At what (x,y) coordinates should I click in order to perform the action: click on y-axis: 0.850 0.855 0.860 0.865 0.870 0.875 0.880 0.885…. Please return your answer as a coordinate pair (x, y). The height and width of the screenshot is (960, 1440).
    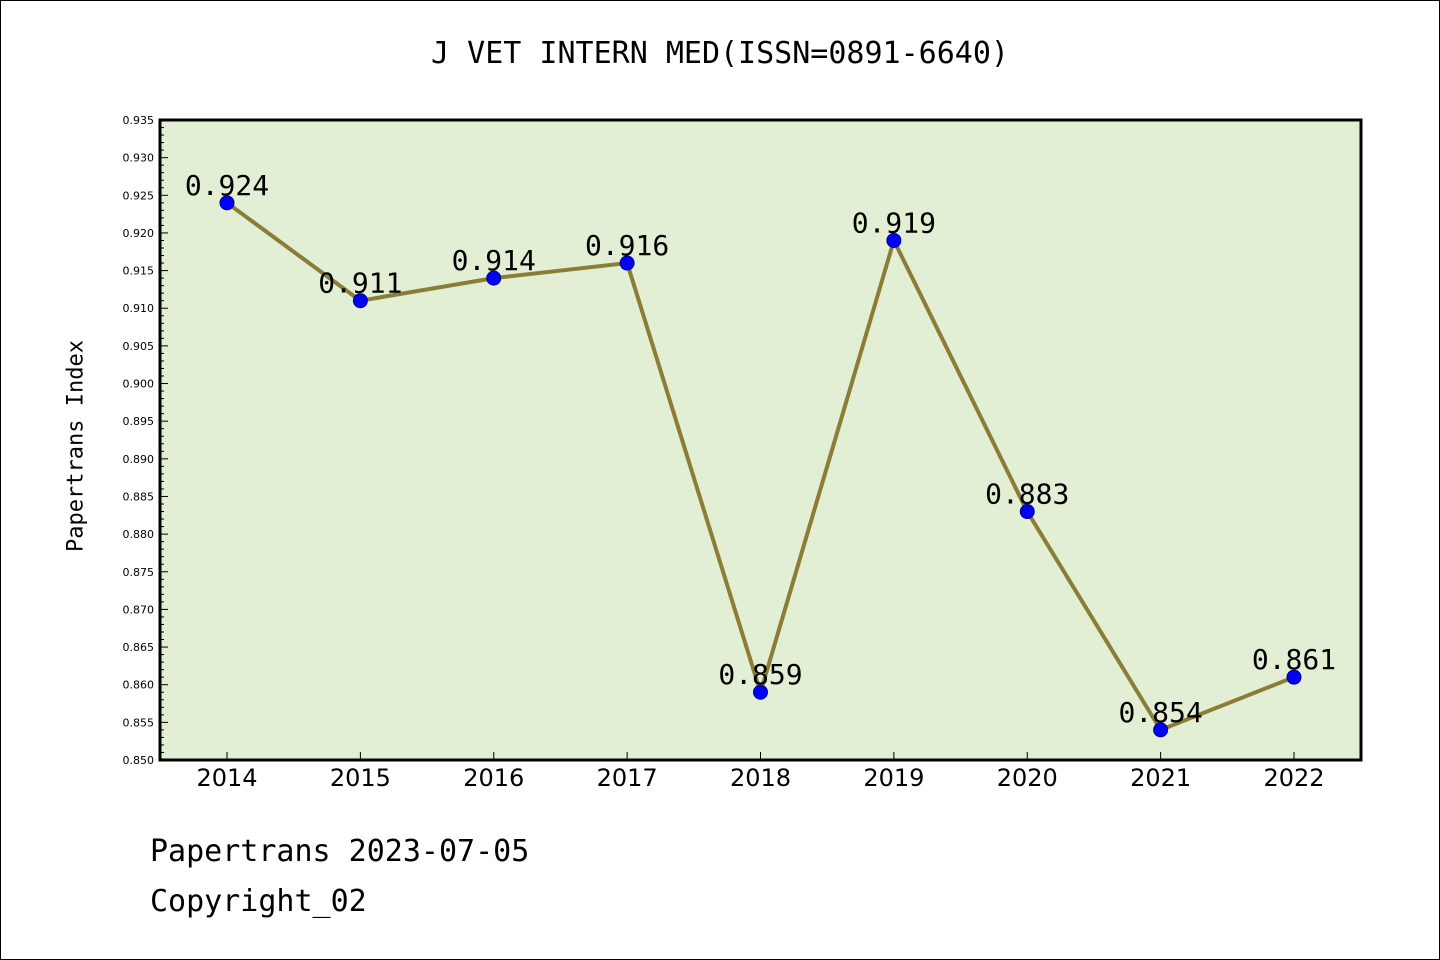
    Looking at the image, I should click on (145, 440).